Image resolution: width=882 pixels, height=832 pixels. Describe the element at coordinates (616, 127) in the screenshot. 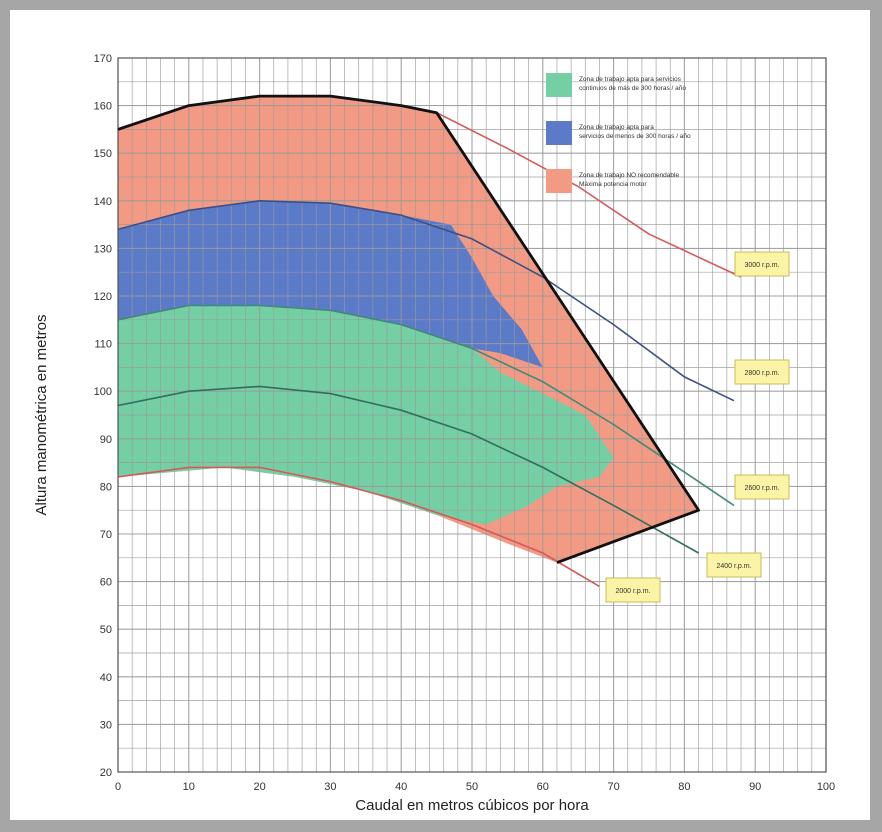

I see `legend-label: Zona de trabajo apta para` at that location.